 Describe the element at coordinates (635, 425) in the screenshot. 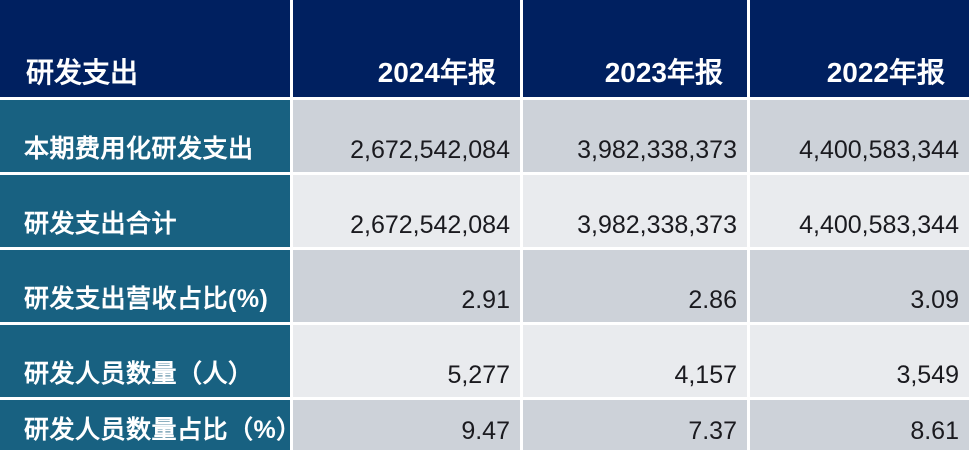

I see `cell-rd-staff-ratio-2023: 7.37` at that location.